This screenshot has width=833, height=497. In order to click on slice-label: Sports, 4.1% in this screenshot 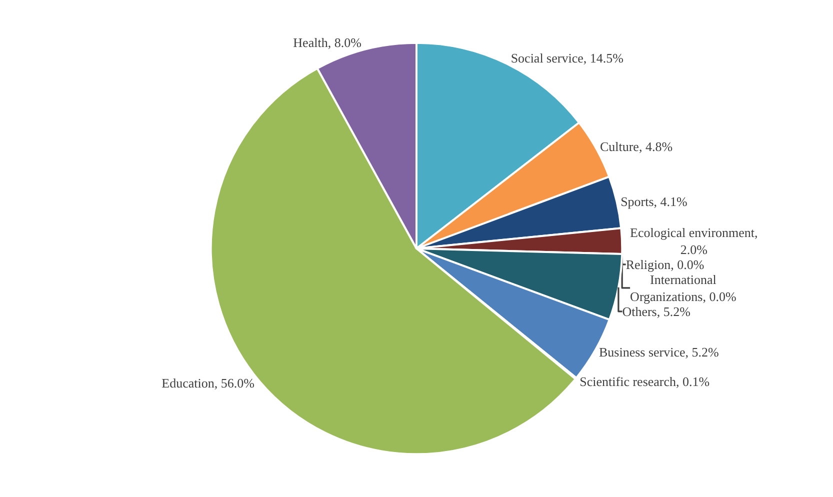, I will do `click(654, 202)`.